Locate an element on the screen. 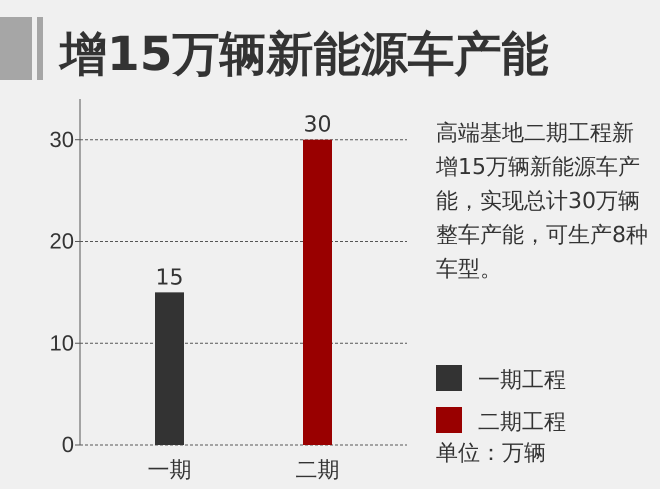  legend-label: 一期工程 is located at coordinates (522, 380).